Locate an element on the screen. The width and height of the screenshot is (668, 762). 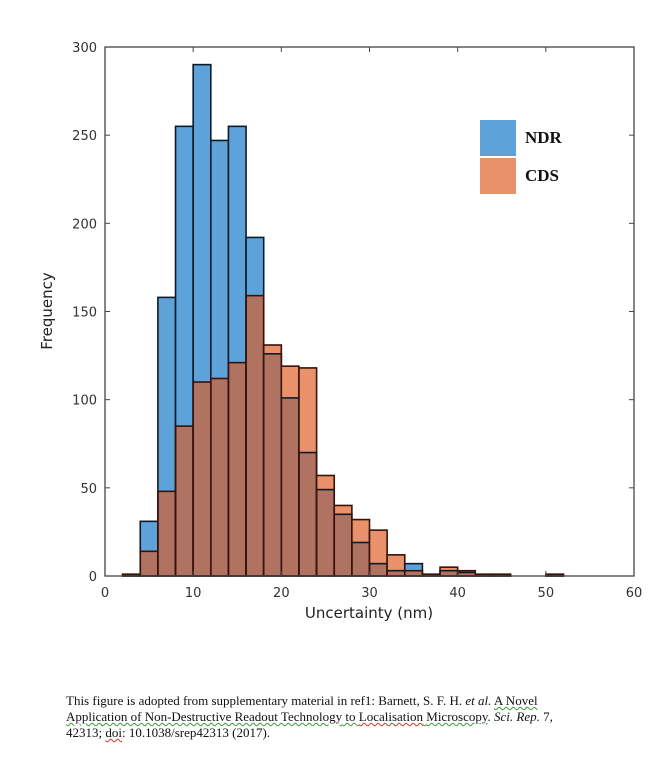
x-tick-label-30: 30 is located at coordinates (369, 593).